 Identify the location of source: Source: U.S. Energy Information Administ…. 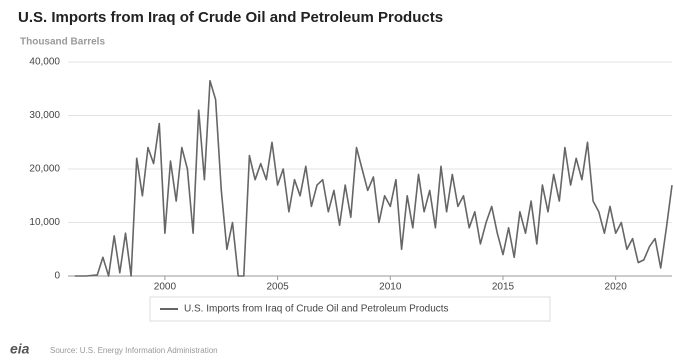
(134, 350).